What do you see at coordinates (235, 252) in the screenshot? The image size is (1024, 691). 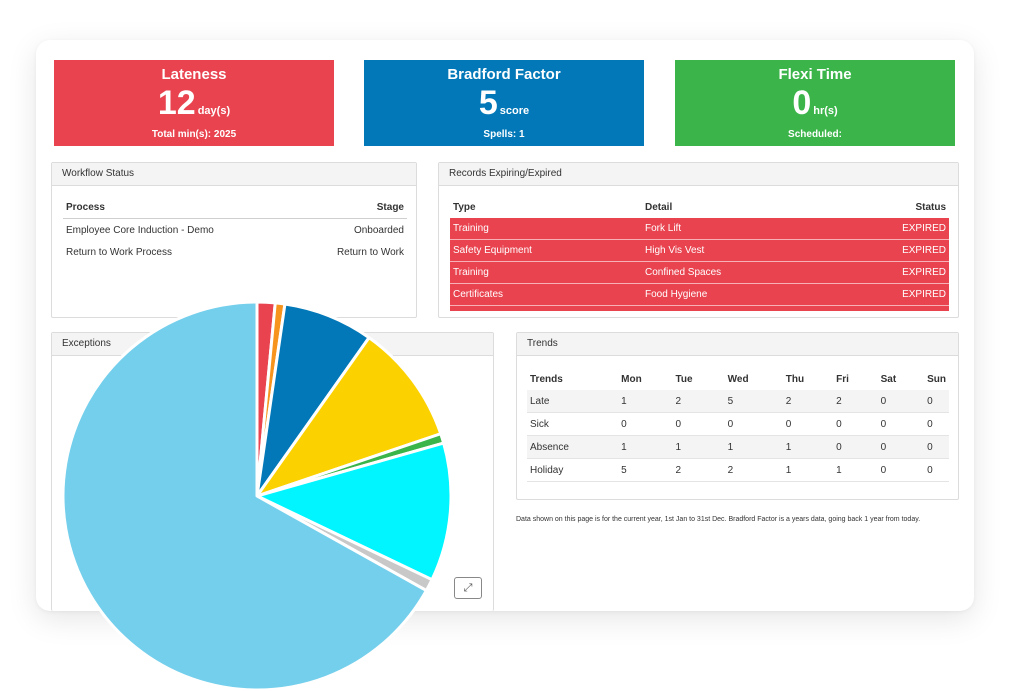 I see `table-row: Return to Work Process Return to Work` at bounding box center [235, 252].